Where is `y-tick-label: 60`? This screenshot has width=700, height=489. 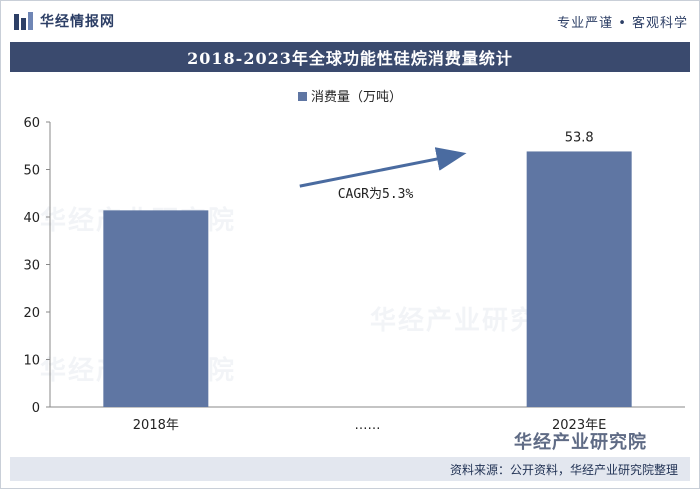 y-tick-label: 60 is located at coordinates (31, 123).